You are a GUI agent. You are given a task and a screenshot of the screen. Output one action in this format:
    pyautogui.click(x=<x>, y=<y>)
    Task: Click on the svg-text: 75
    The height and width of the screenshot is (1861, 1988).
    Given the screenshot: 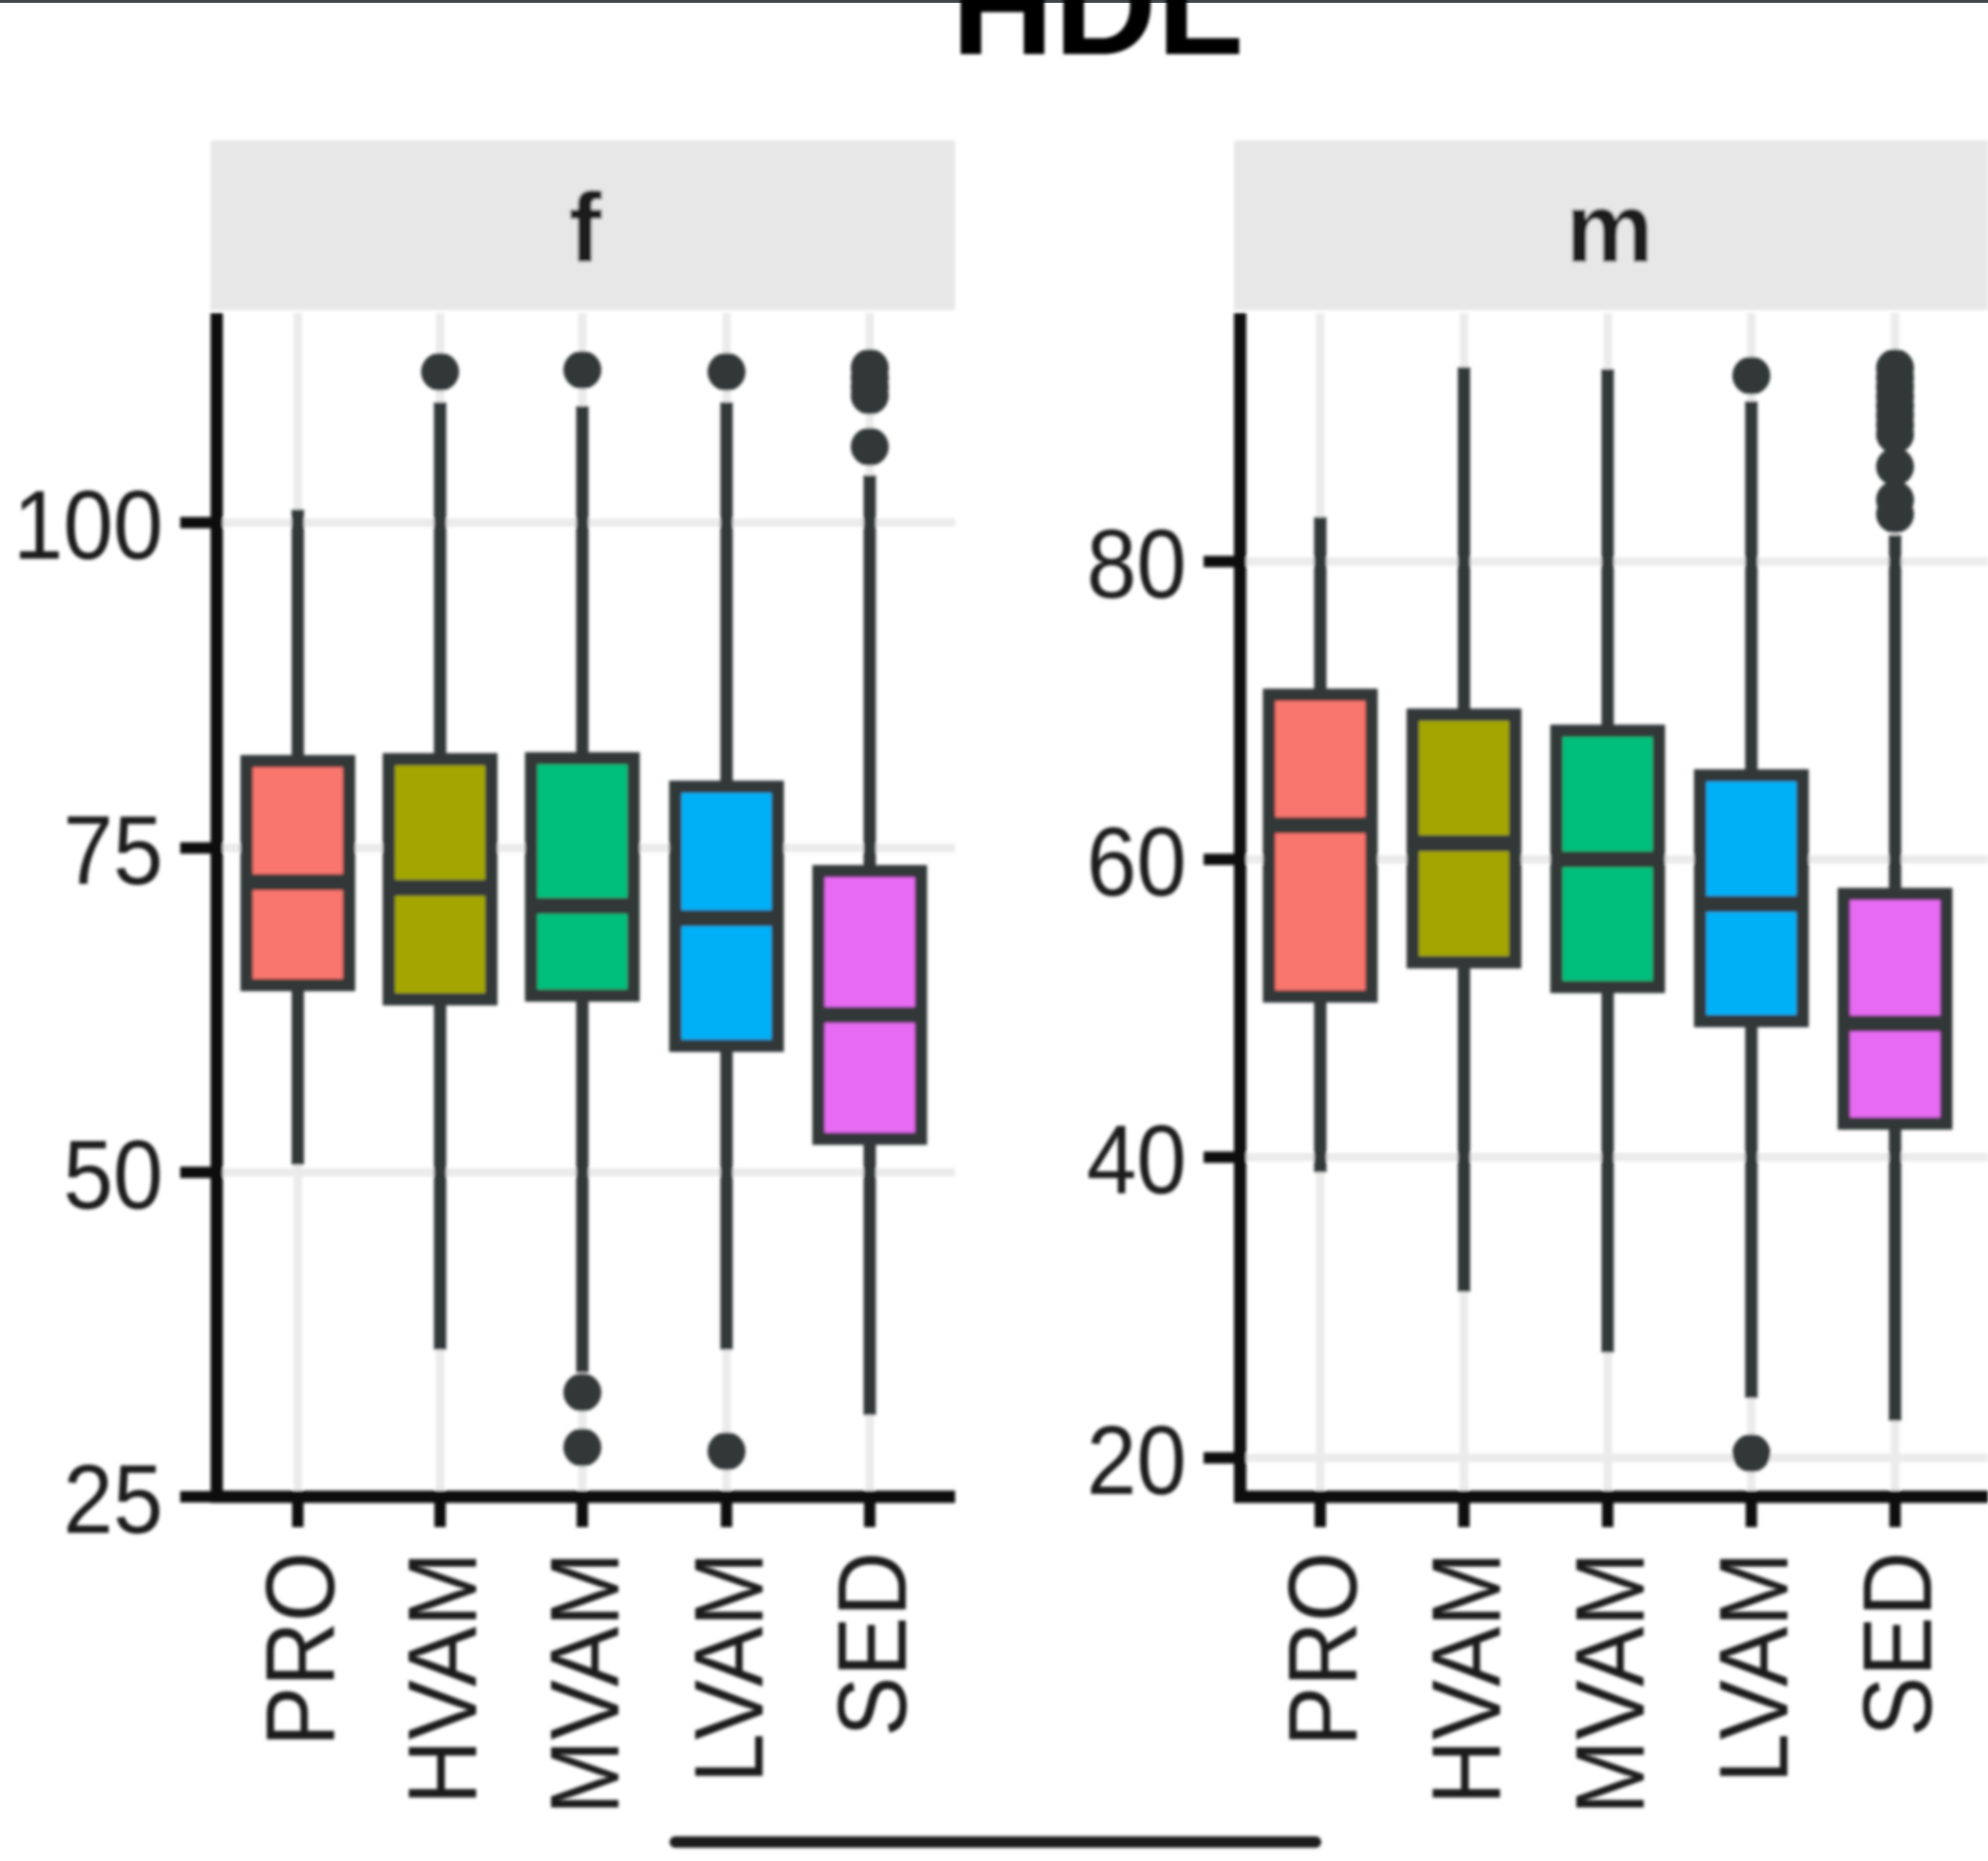 What is the action you would take?
    pyautogui.click(x=114, y=850)
    